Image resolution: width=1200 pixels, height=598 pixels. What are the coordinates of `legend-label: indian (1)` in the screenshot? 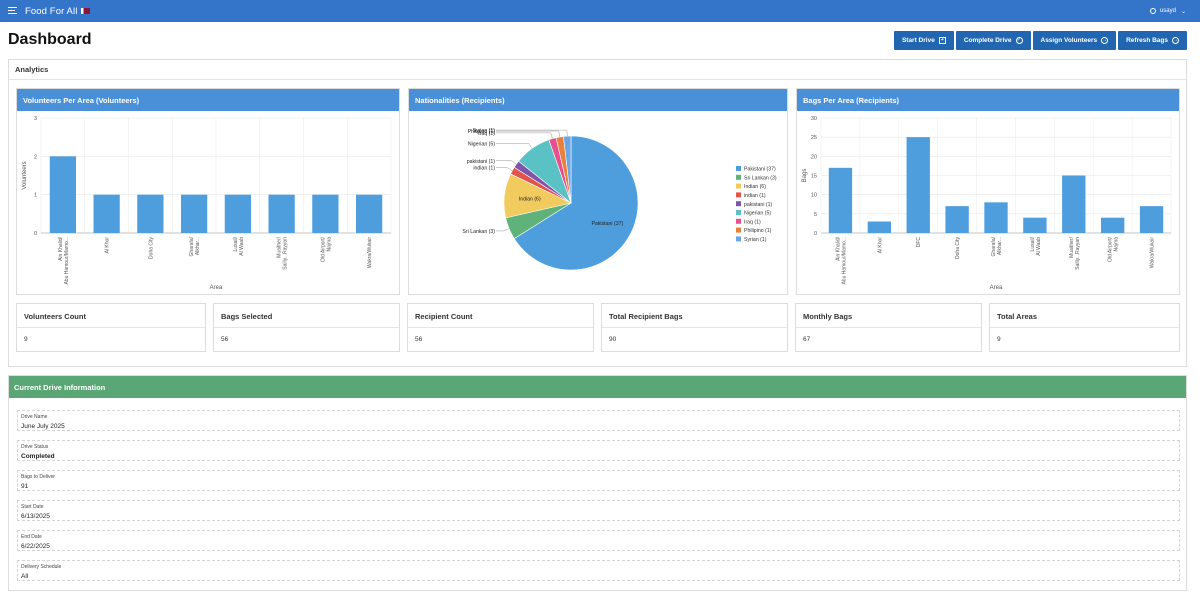 It's located at (755, 196).